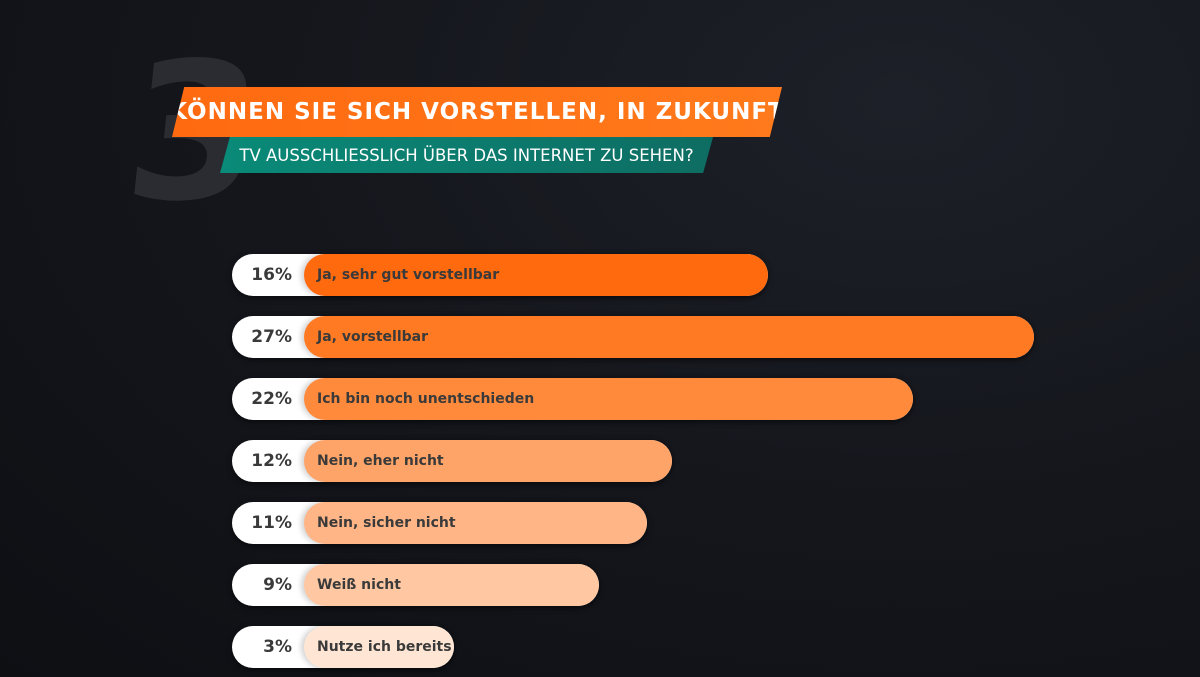 The width and height of the screenshot is (1200, 677). Describe the element at coordinates (380, 461) in the screenshot. I see `bar-category-label: Nein, eher nicht` at that location.